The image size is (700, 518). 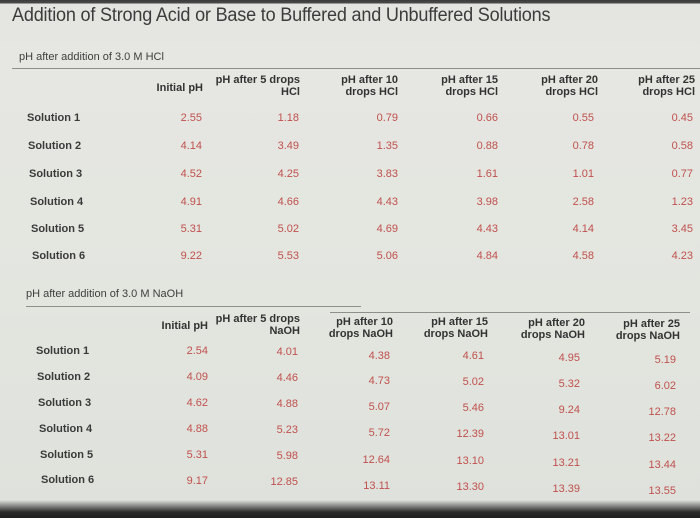 I want to click on hcl-row-label: Solution 2, so click(x=55, y=146).